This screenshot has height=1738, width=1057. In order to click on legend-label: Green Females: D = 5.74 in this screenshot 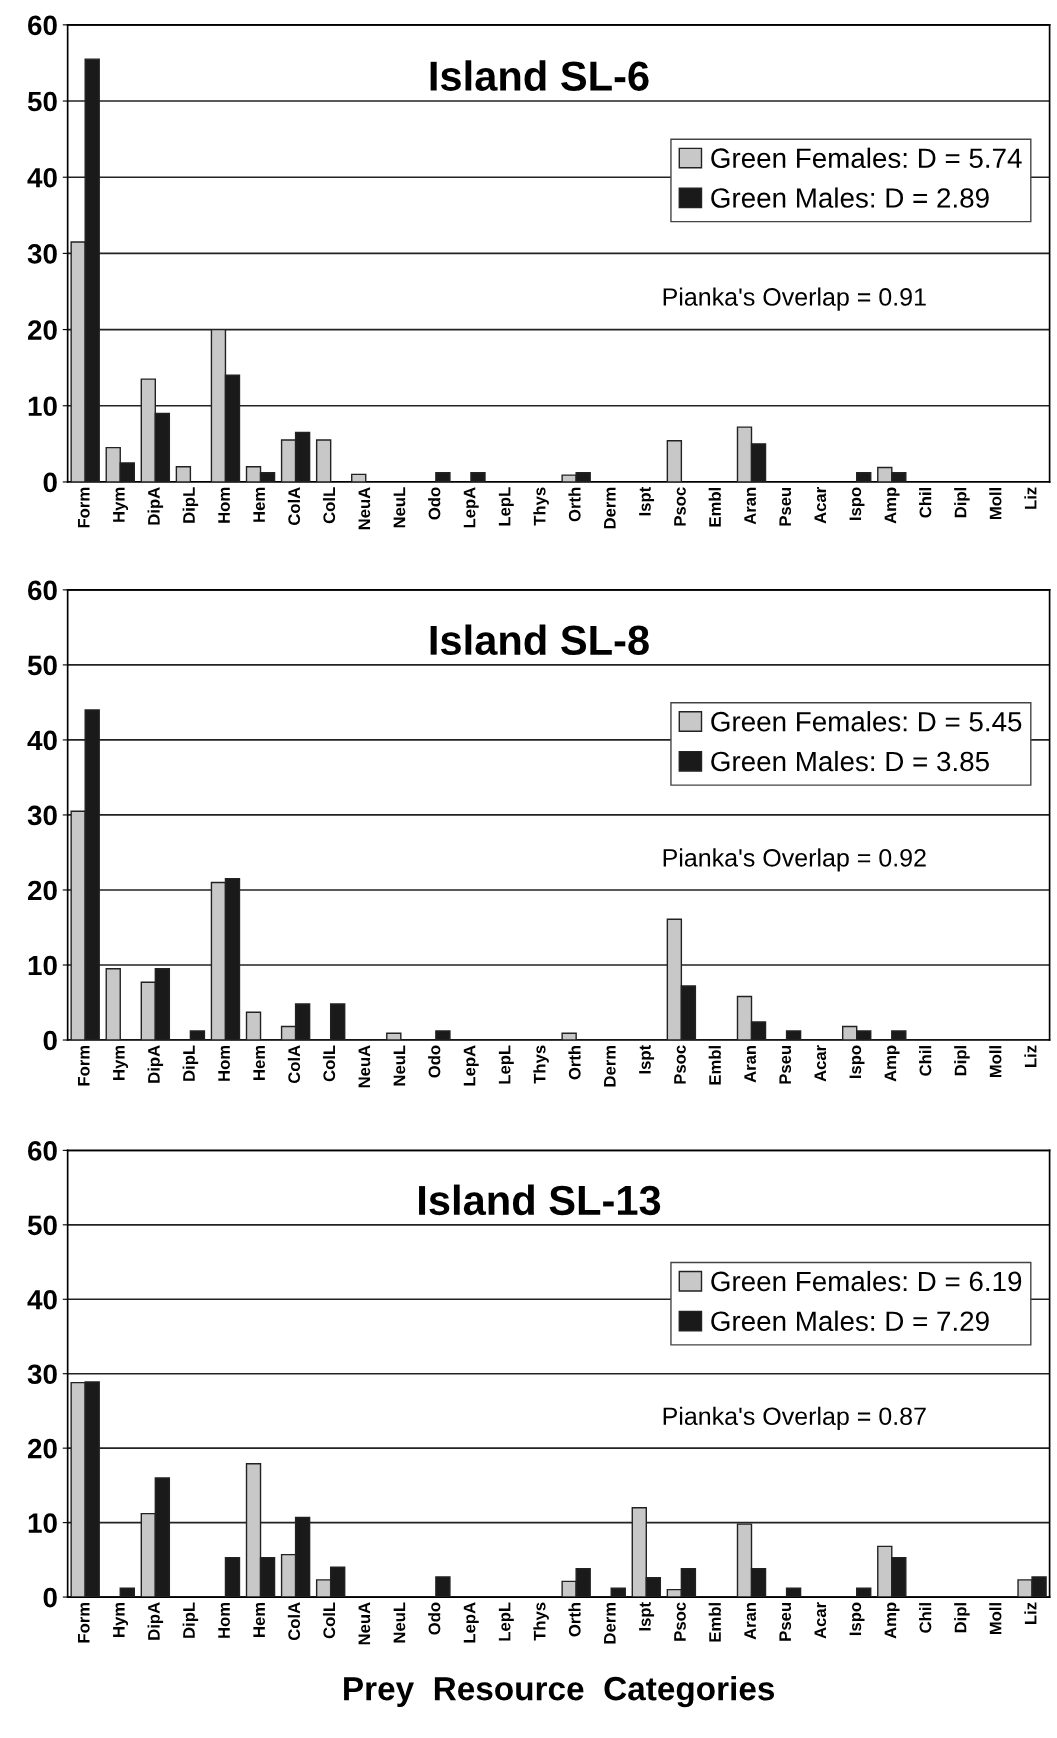, I will do `click(866, 158)`.